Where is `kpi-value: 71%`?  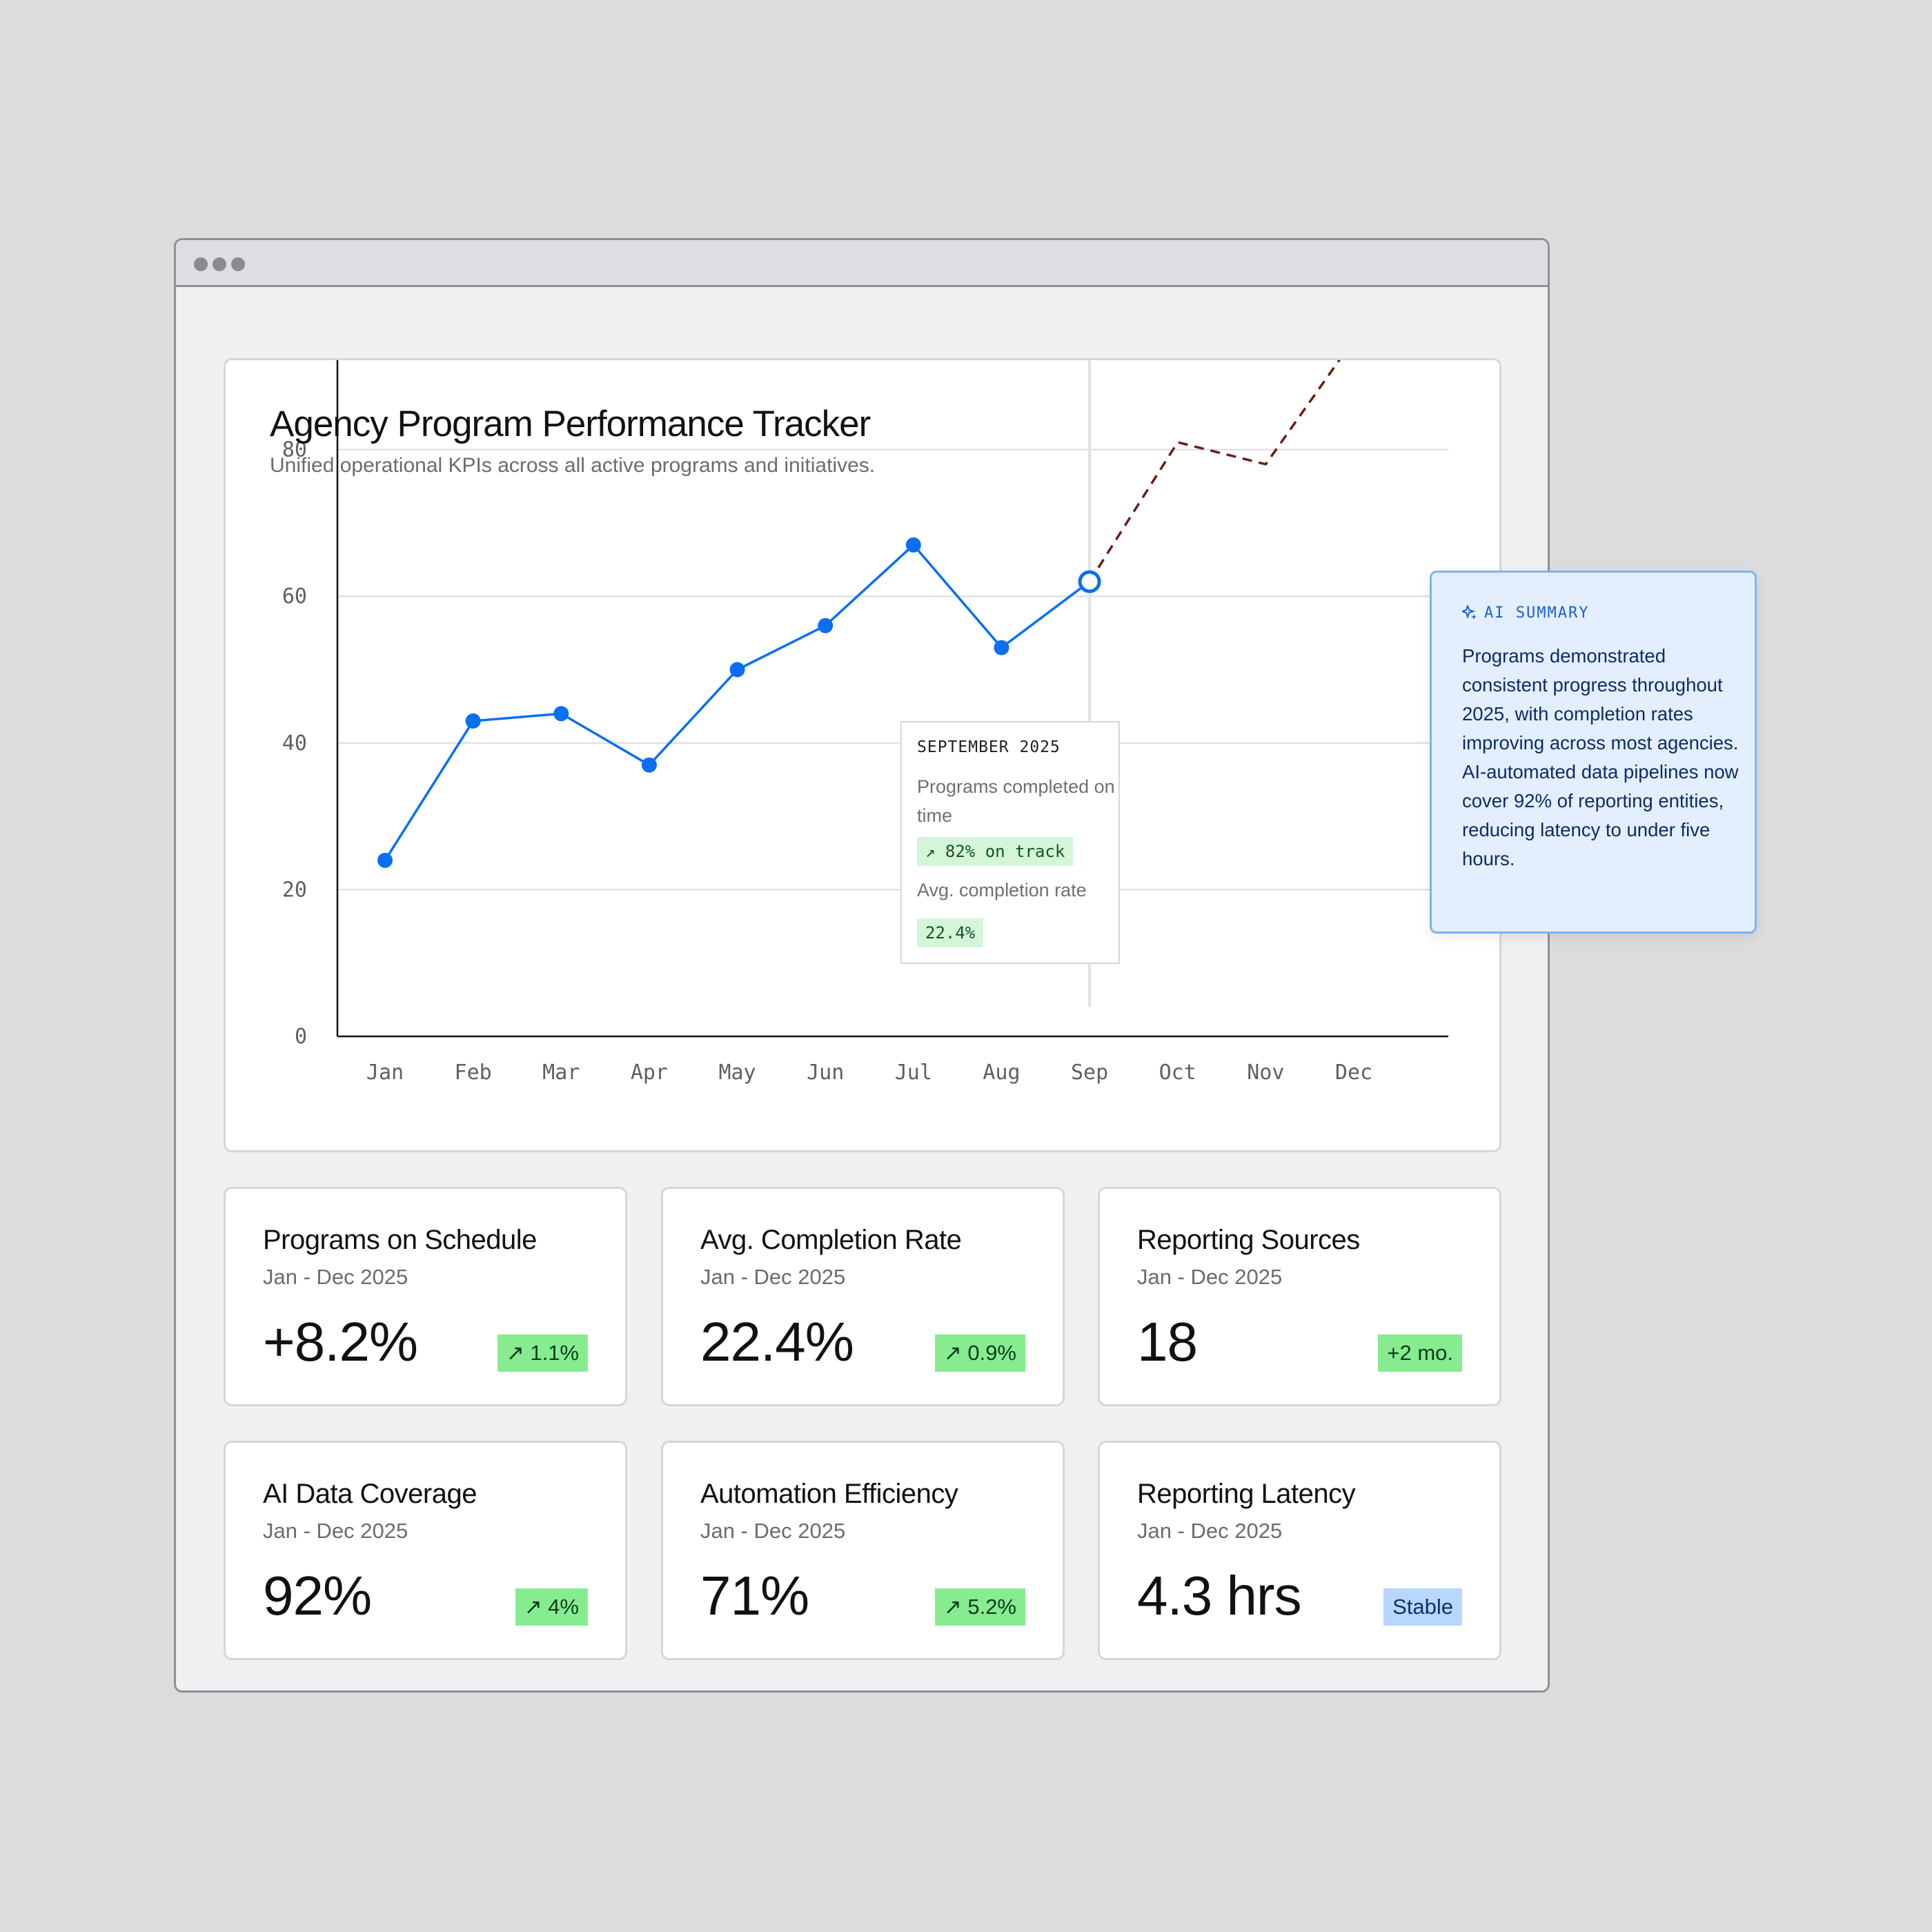 kpi-value: 71% is located at coordinates (754, 1595).